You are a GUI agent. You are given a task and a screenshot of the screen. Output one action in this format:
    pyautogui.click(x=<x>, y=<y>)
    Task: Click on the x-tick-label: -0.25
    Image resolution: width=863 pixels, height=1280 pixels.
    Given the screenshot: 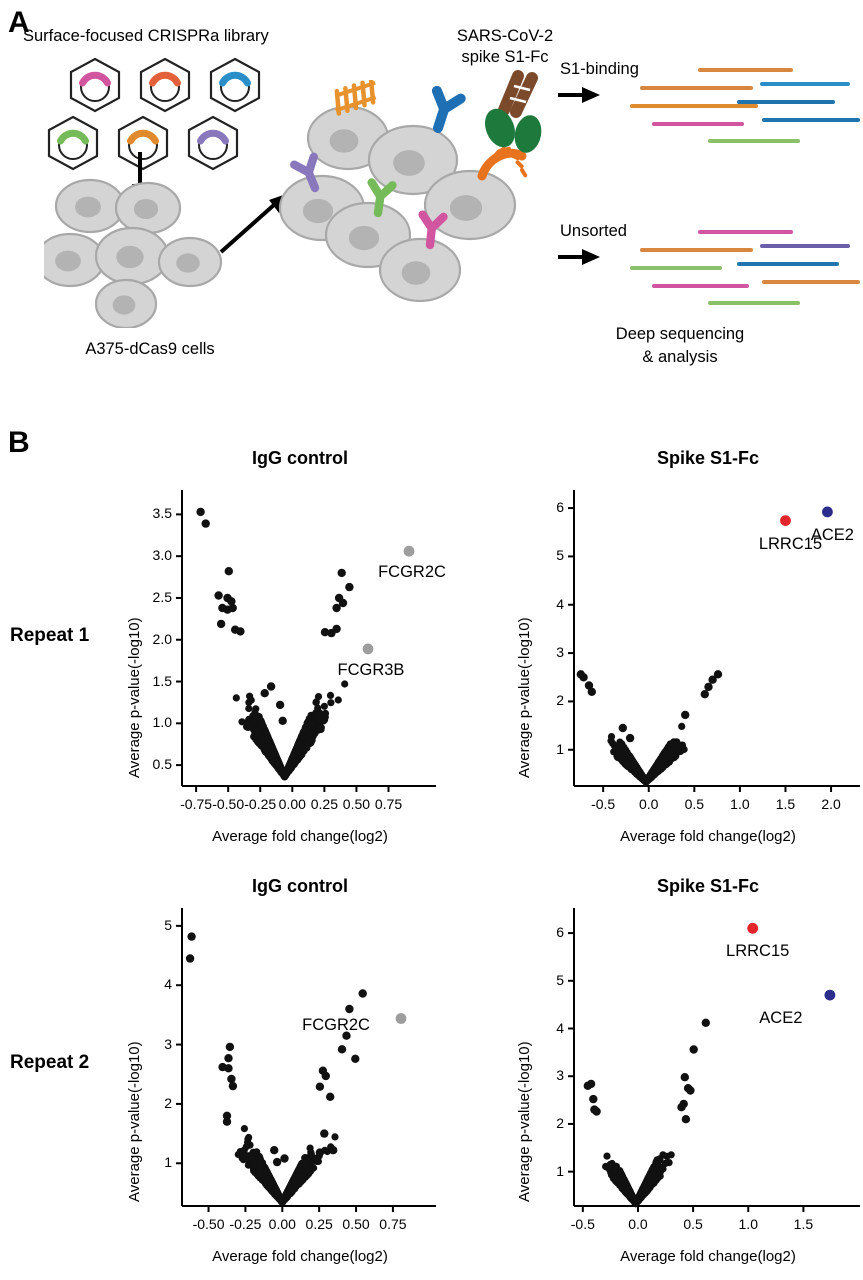 What is the action you would take?
    pyautogui.click(x=245, y=1224)
    